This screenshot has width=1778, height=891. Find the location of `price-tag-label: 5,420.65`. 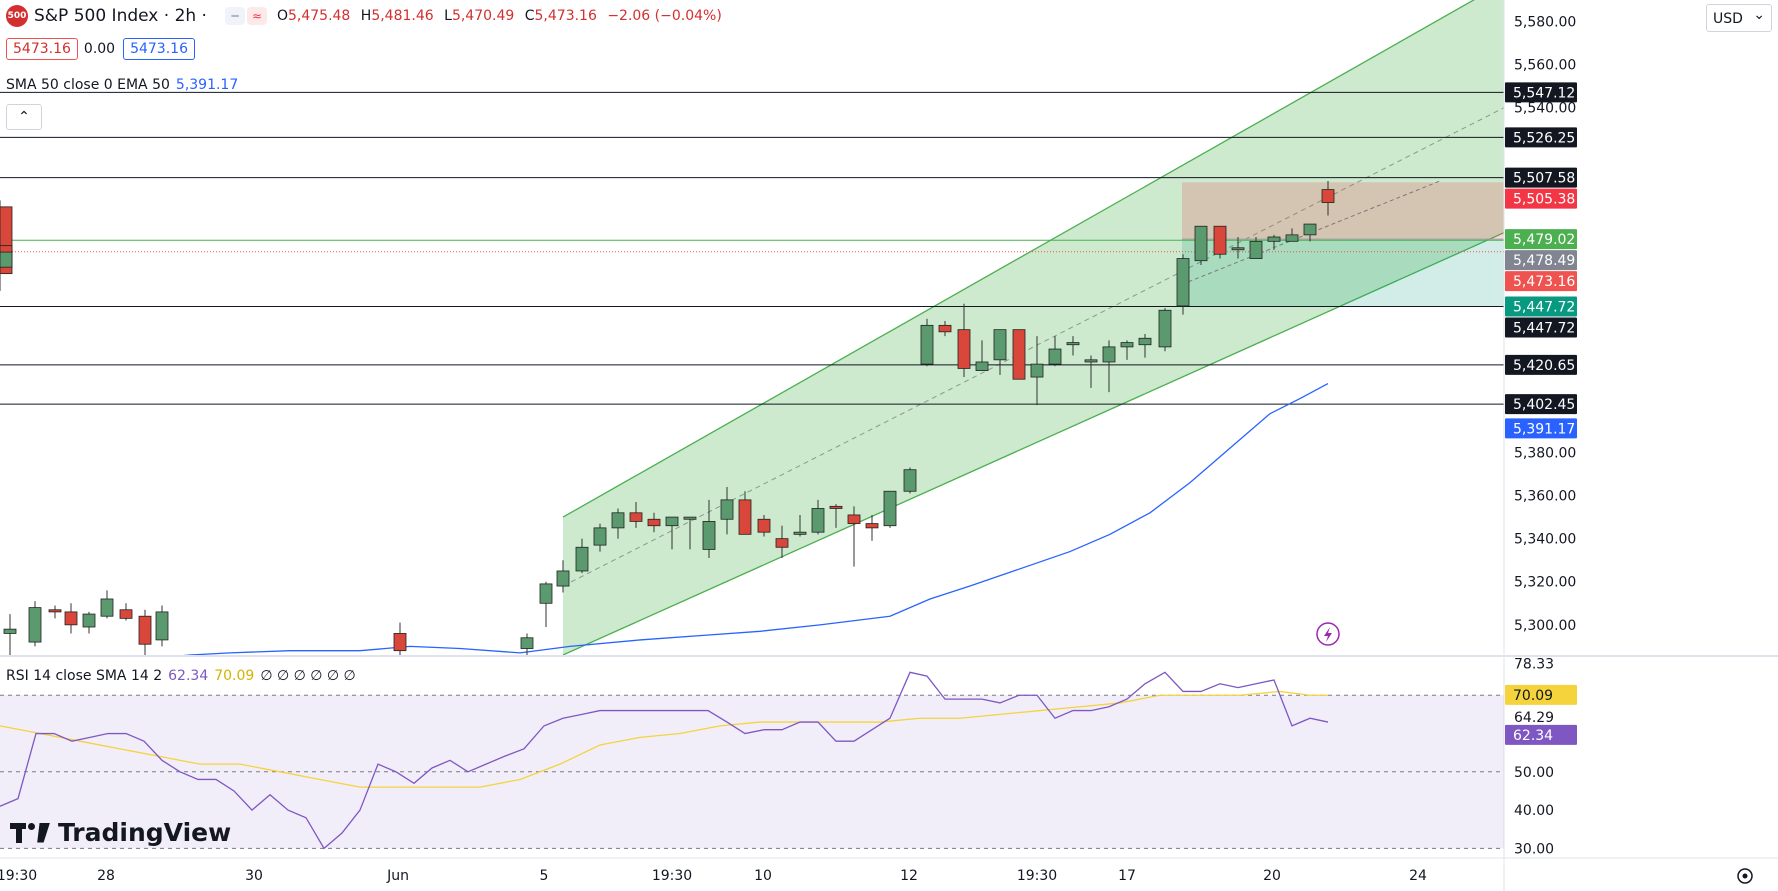

price-tag-label: 5,420.65 is located at coordinates (1544, 366).